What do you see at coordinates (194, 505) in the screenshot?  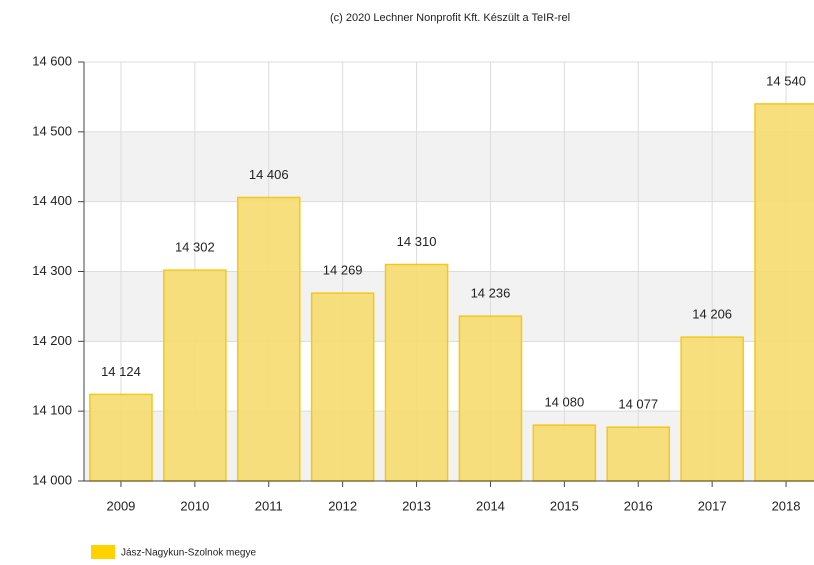 I see `x-tick-label: 2010` at bounding box center [194, 505].